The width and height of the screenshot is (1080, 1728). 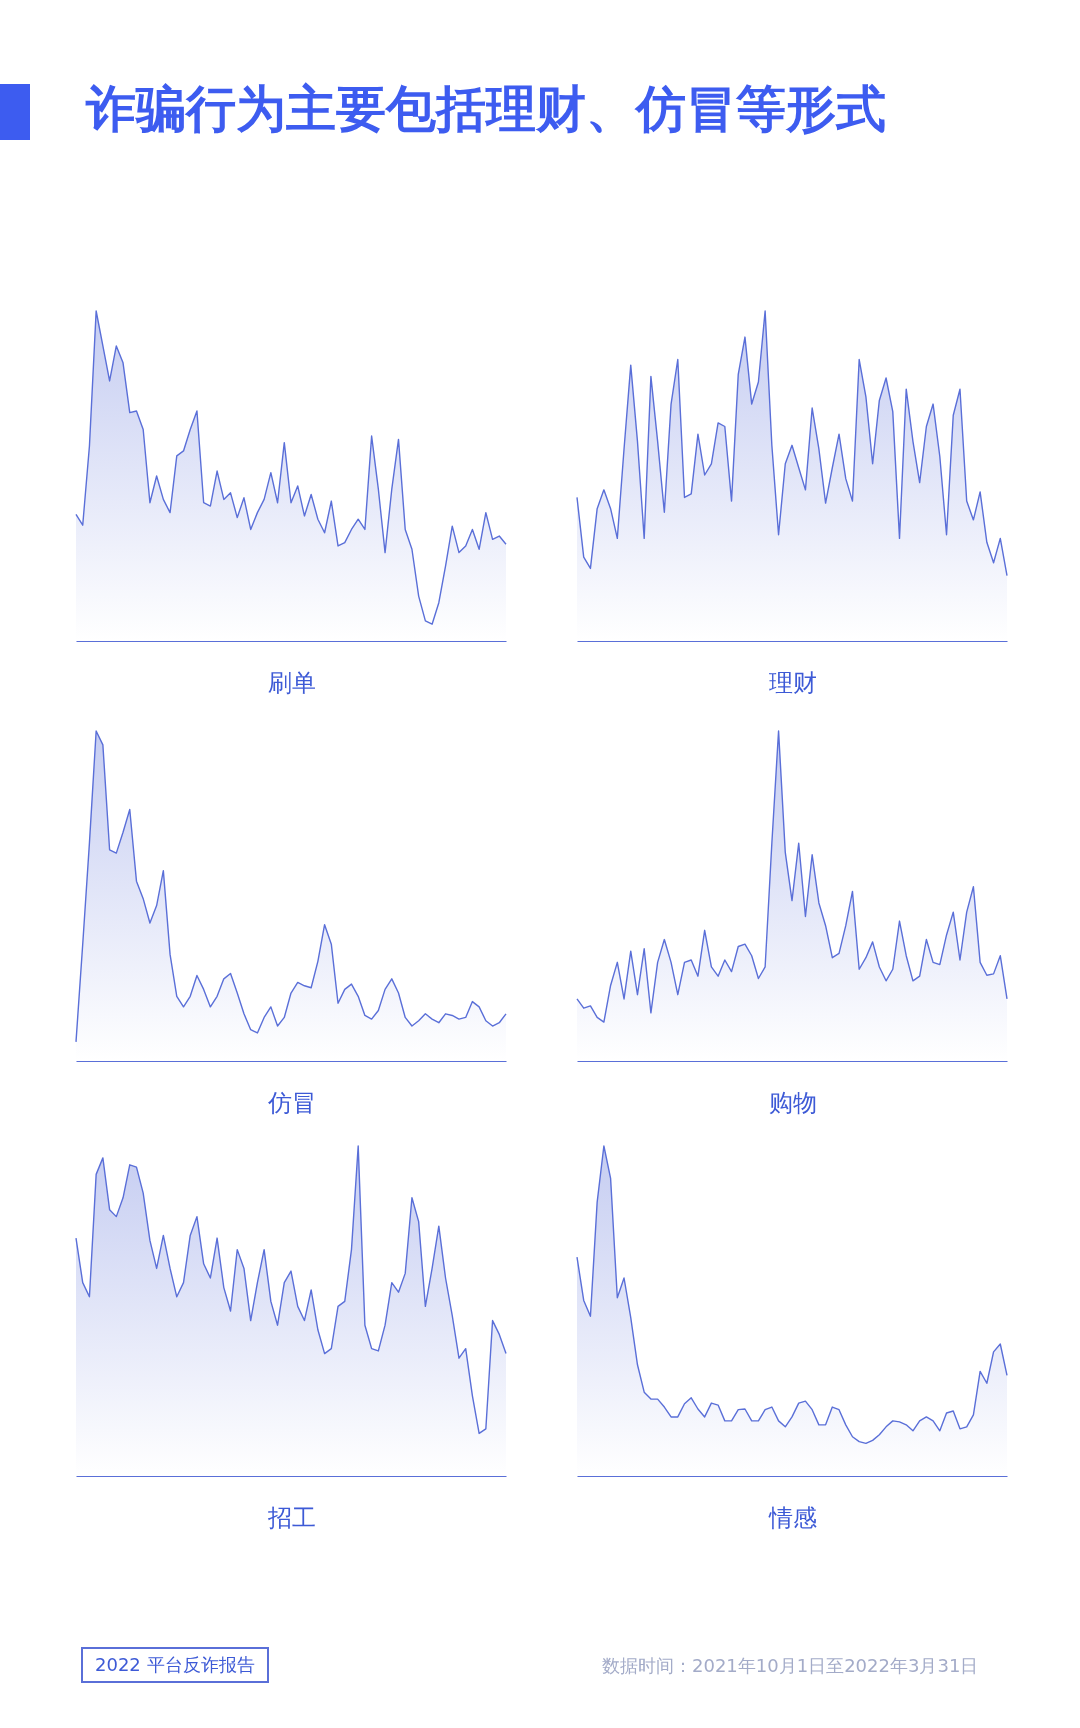 I want to click on text: 数据时间：2021年10月1日至2022年3月31日, so click(x=790, y=1666).